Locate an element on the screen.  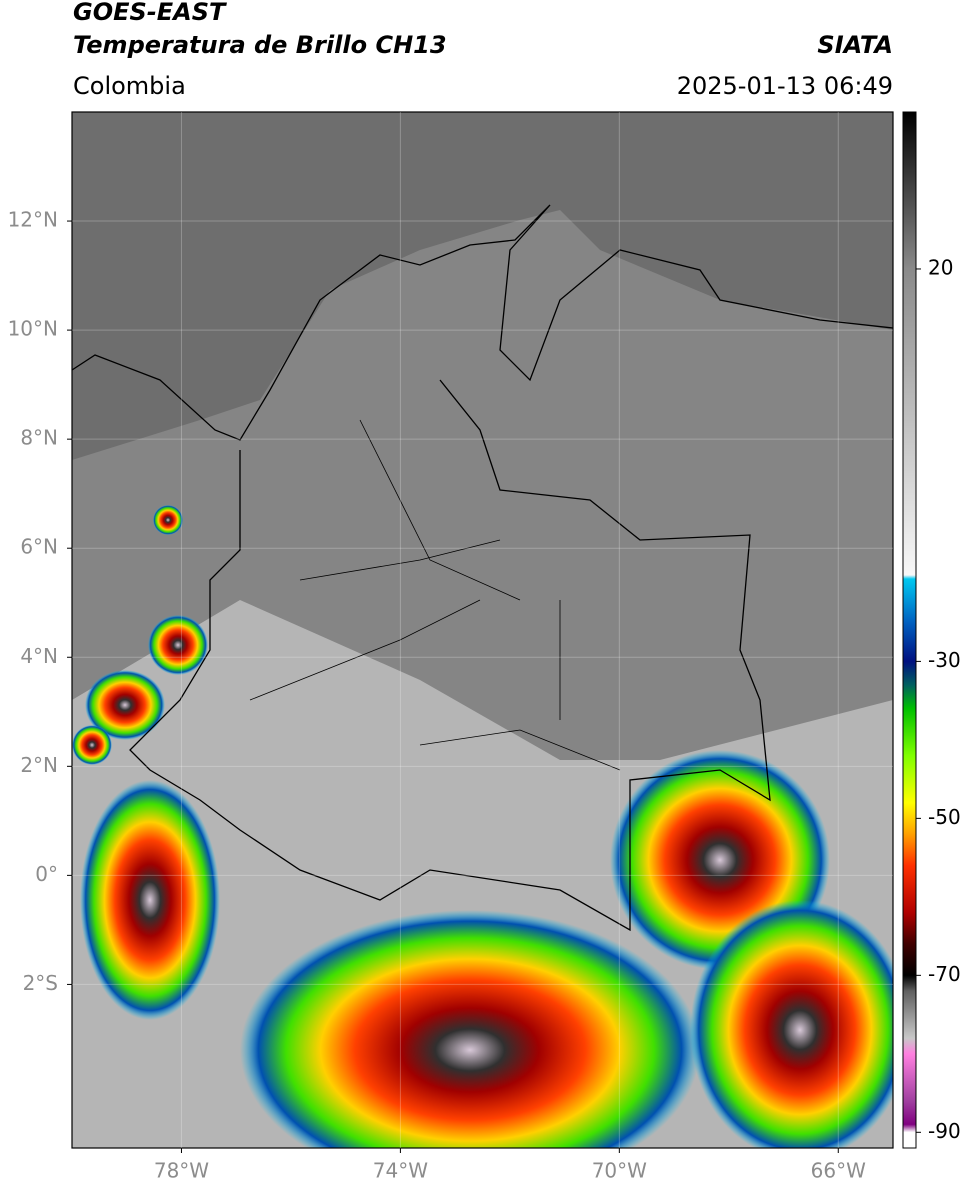
lon-tick-label: 66°W is located at coordinates (838, 1171).